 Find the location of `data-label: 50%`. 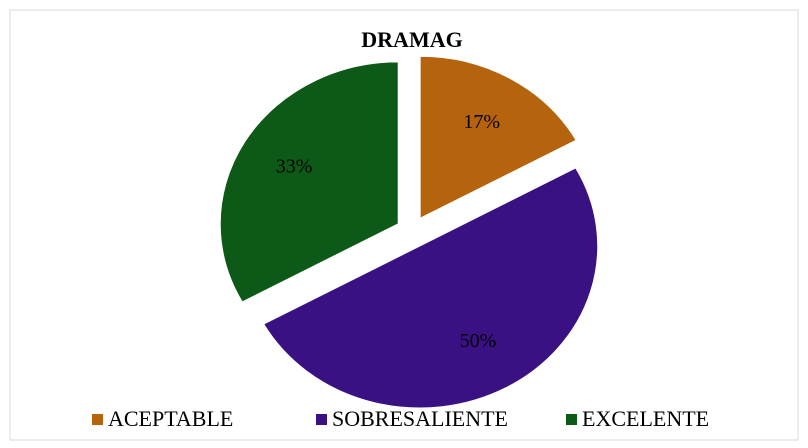

data-label: 50% is located at coordinates (478, 341).